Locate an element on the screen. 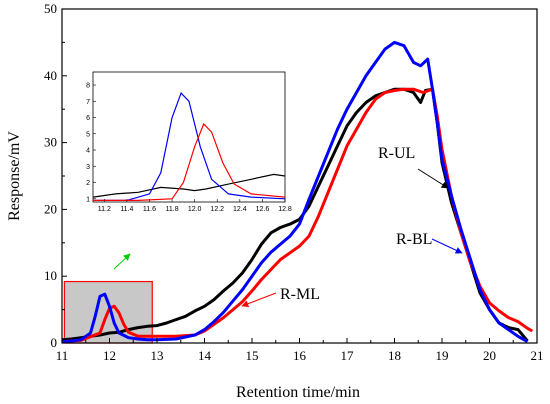 The image size is (550, 404). inset-frame is located at coordinates (189, 137).